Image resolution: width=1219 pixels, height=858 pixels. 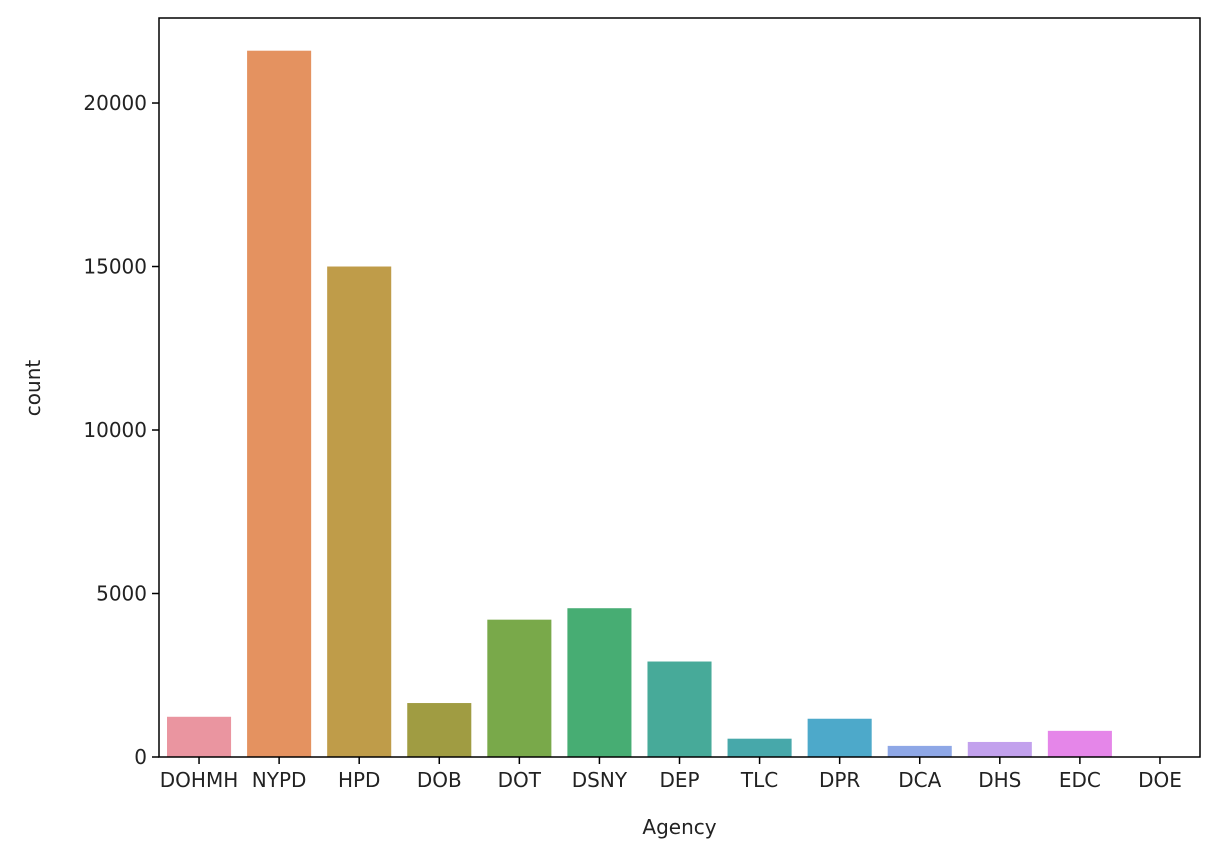 What do you see at coordinates (519, 688) in the screenshot?
I see `bar-dot` at bounding box center [519, 688].